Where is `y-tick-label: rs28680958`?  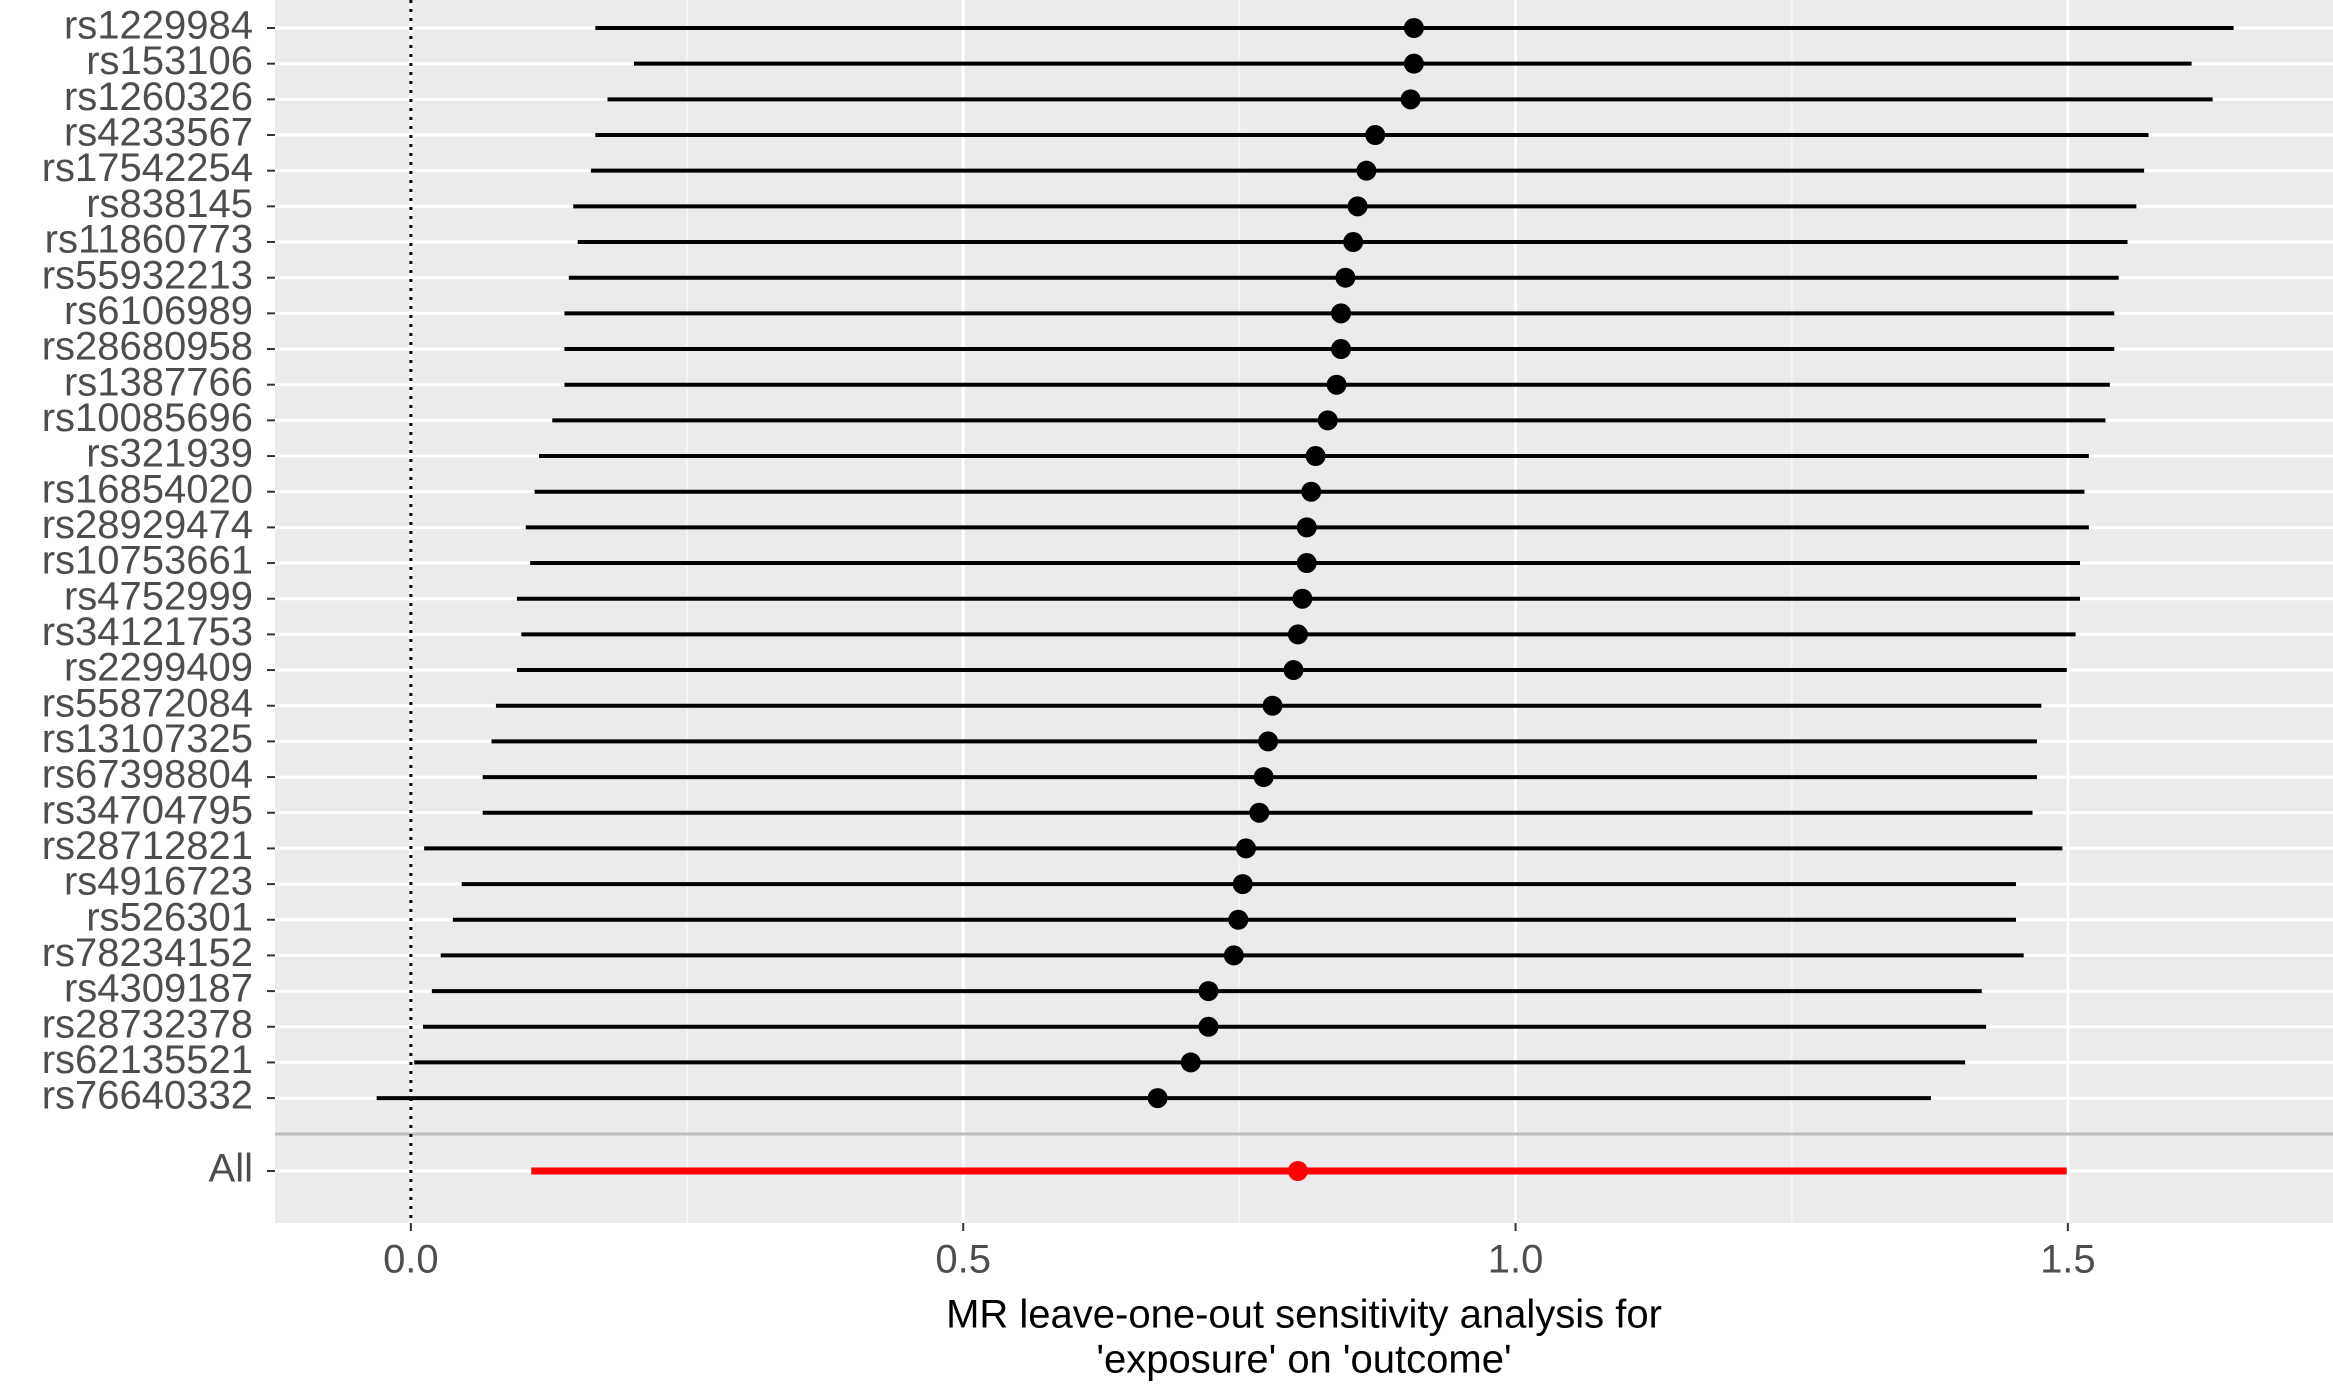 y-tick-label: rs28680958 is located at coordinates (147, 347).